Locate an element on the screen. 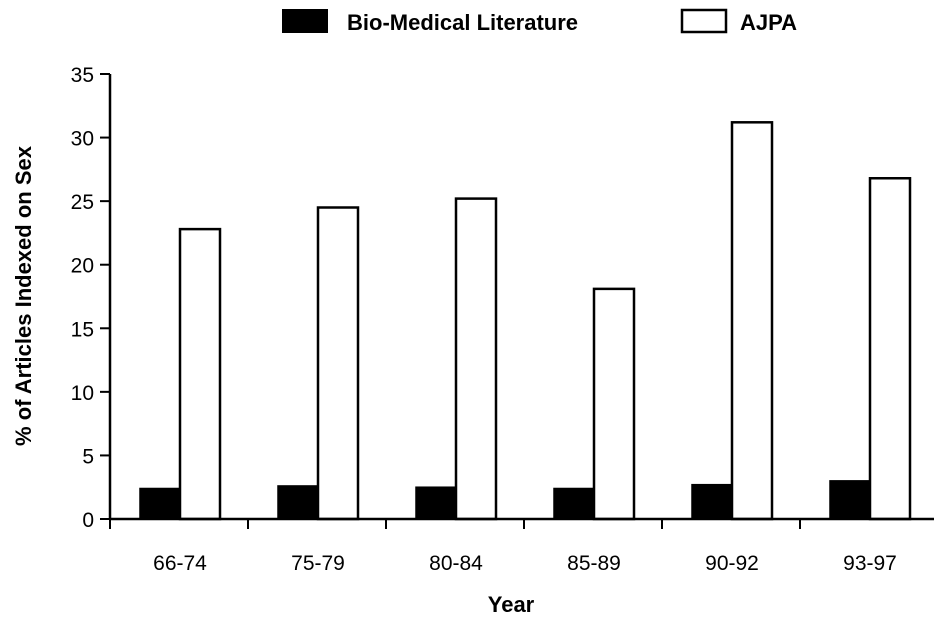 This screenshot has height=621, width=936. y-tick-label-20: 20 is located at coordinates (82, 266).